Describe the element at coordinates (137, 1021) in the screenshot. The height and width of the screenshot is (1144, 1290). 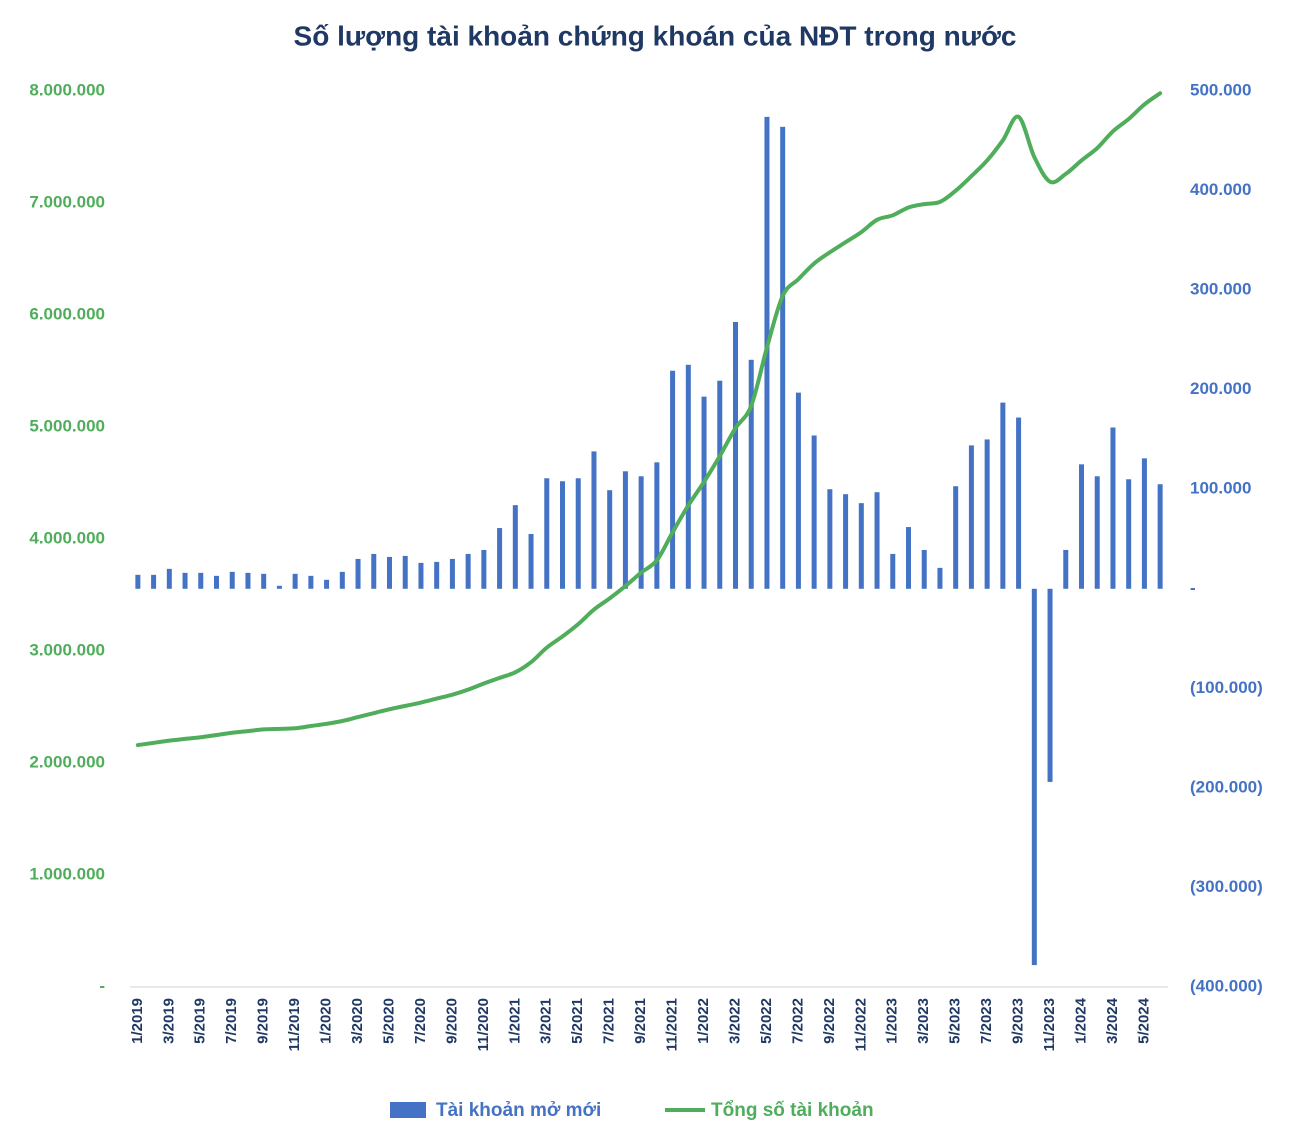
I see `x-tick-label: 1/2019` at that location.